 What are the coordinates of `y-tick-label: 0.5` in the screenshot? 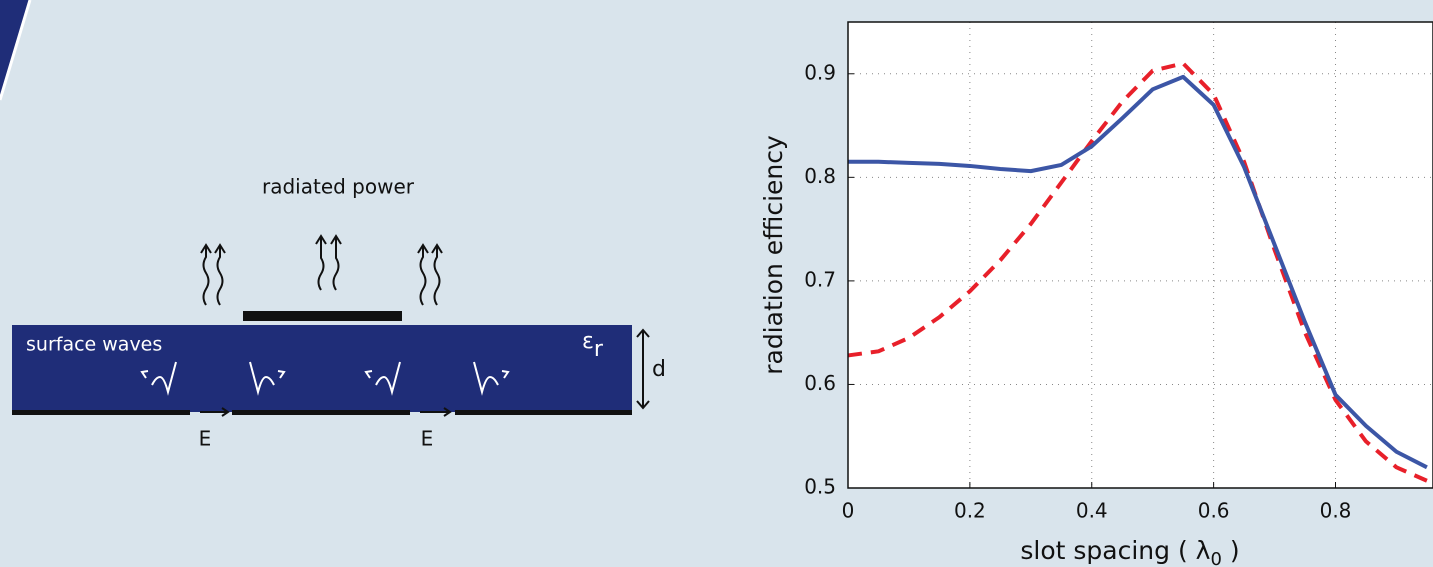 It's located at (820, 487).